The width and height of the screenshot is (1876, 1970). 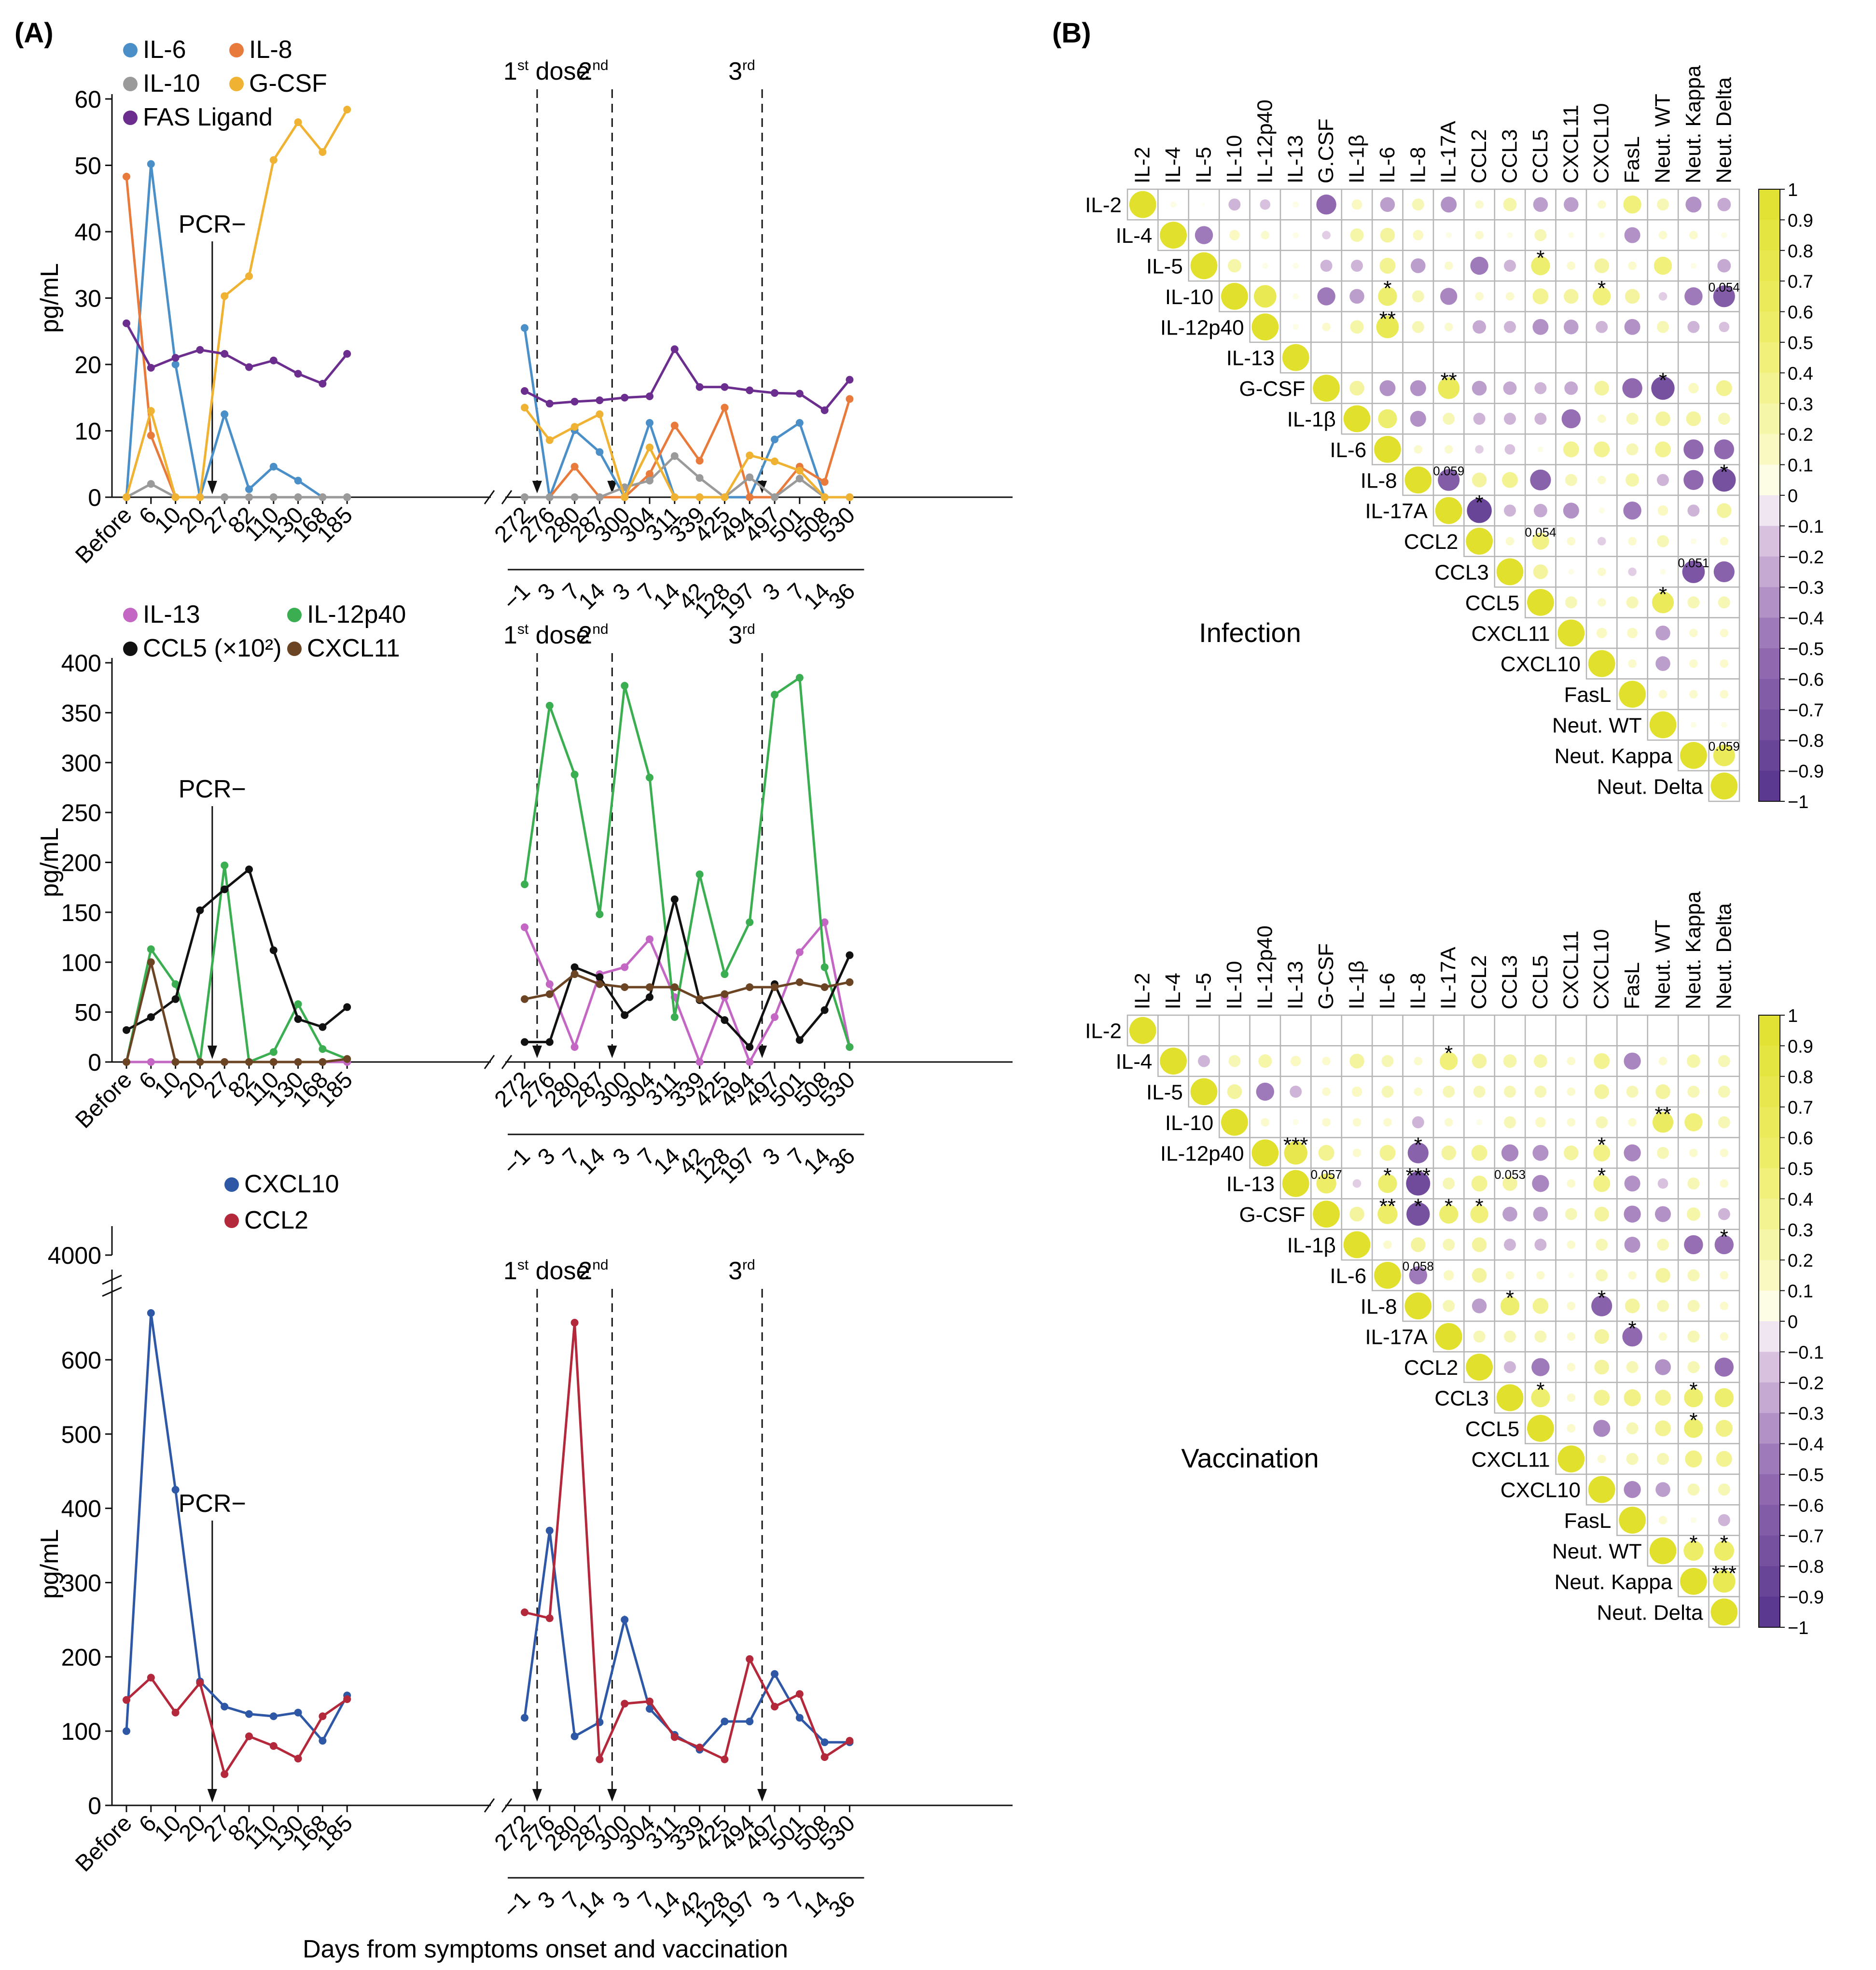 What do you see at coordinates (1418, 165) in the screenshot?
I see `column-label: IL-8` at bounding box center [1418, 165].